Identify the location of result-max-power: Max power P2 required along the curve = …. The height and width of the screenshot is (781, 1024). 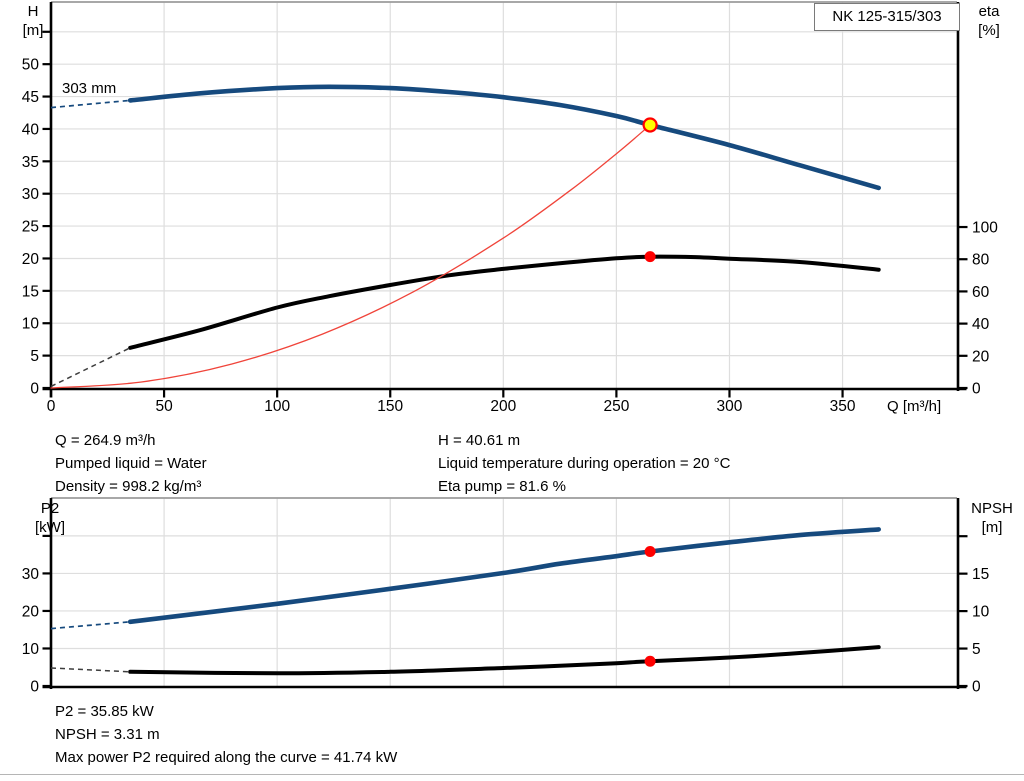
(226, 758).